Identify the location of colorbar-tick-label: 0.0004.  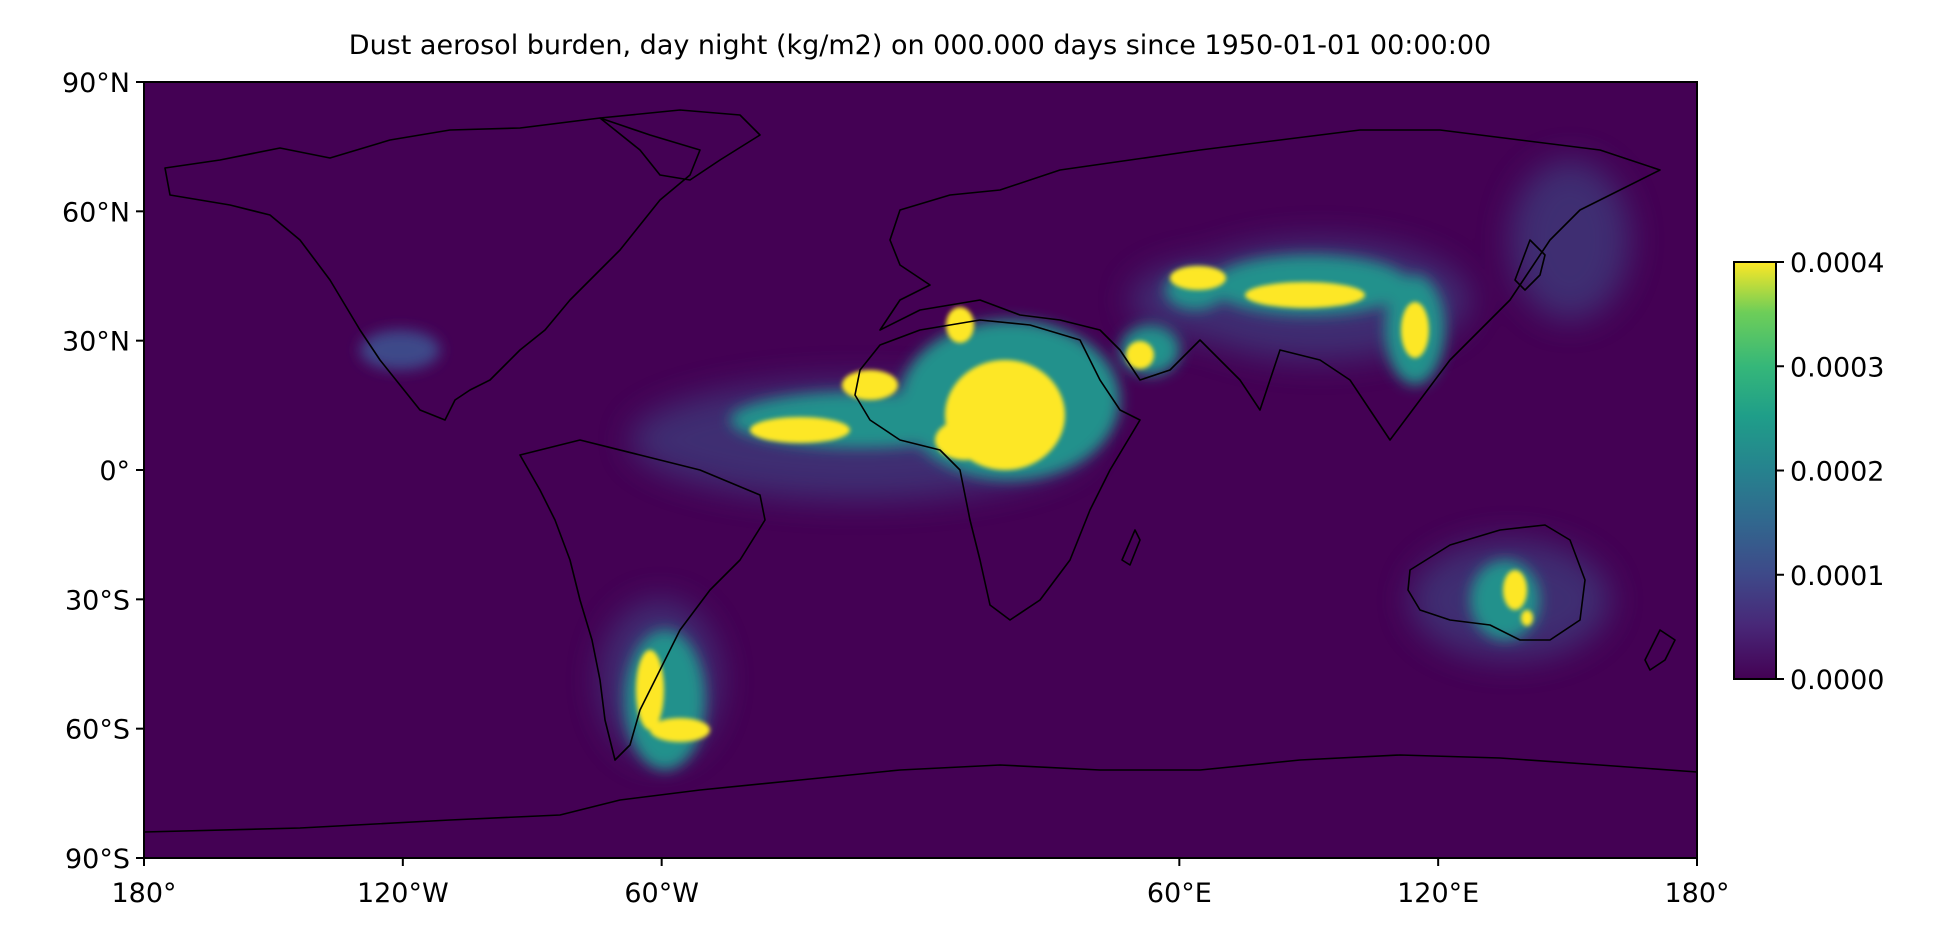
(1837, 263).